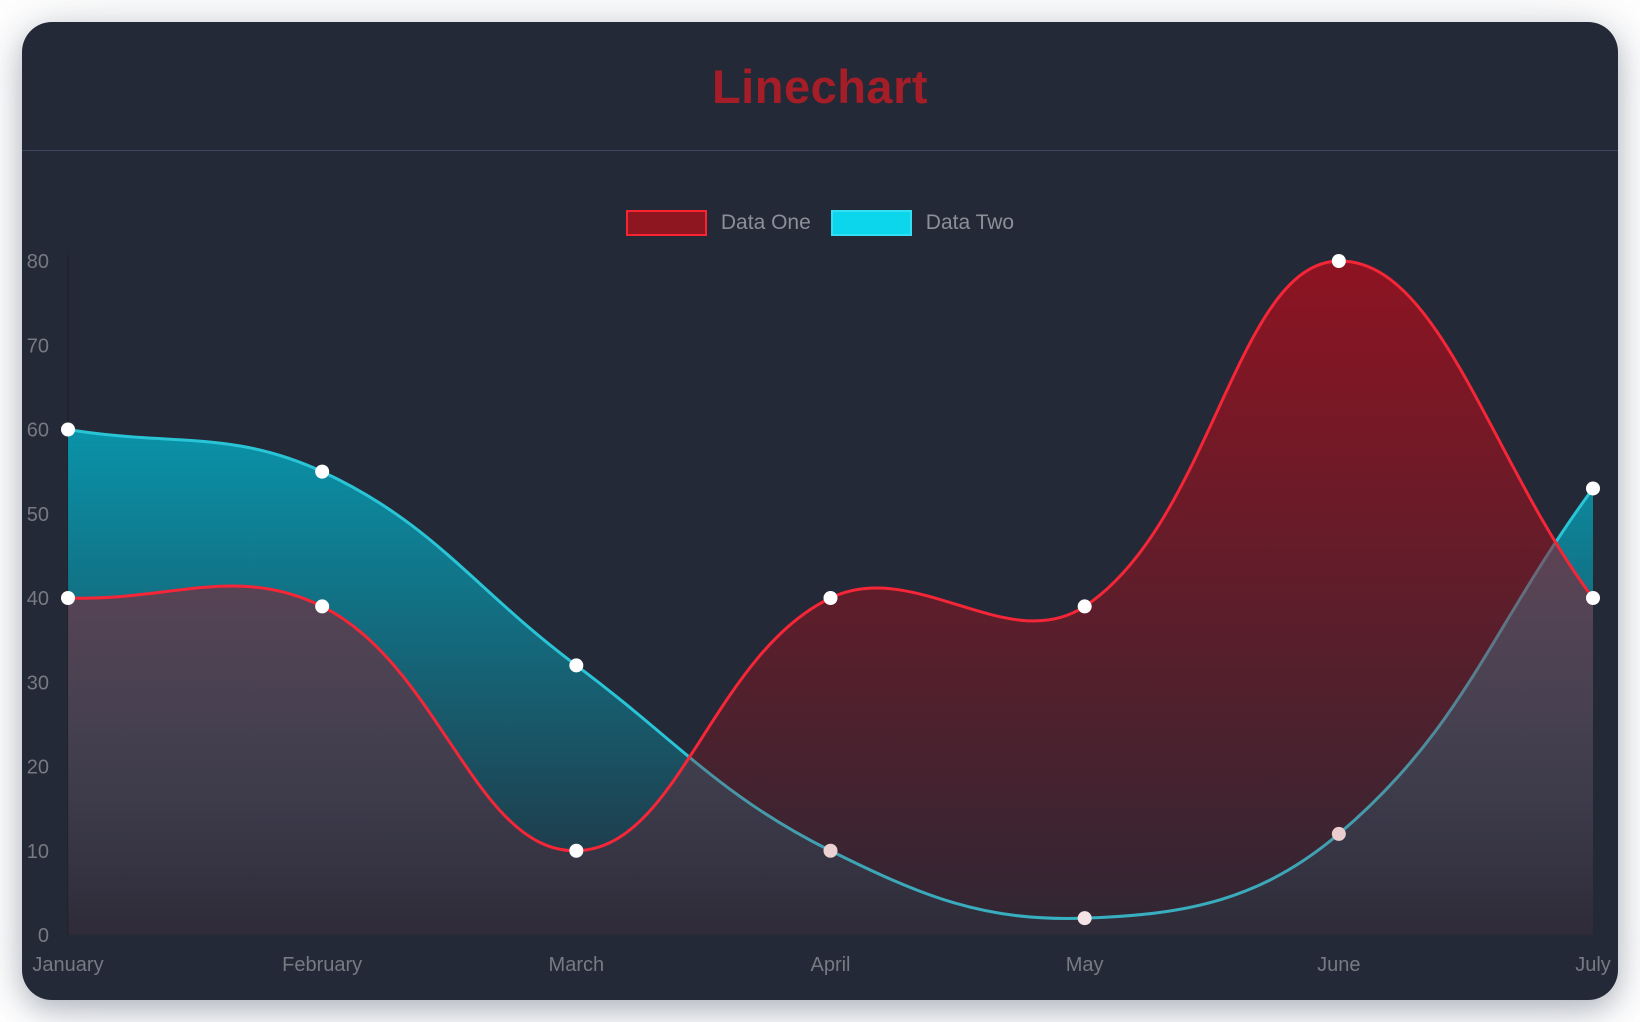 The height and width of the screenshot is (1022, 1640). I want to click on legend-swatch-data-one, so click(666, 223).